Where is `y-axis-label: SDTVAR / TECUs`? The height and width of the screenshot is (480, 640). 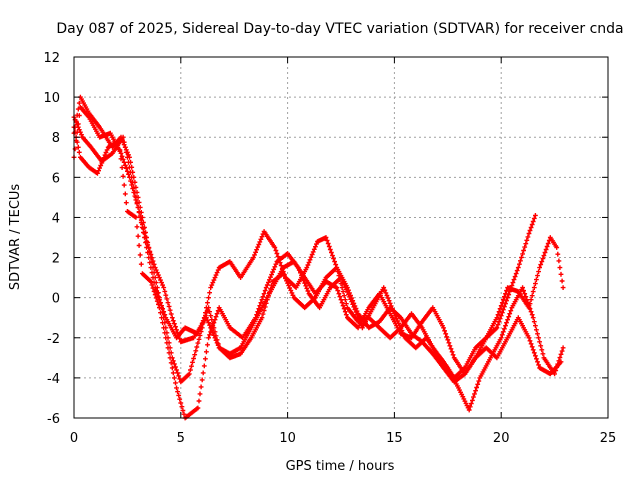 y-axis-label: SDTVAR / TECUs is located at coordinates (15, 237).